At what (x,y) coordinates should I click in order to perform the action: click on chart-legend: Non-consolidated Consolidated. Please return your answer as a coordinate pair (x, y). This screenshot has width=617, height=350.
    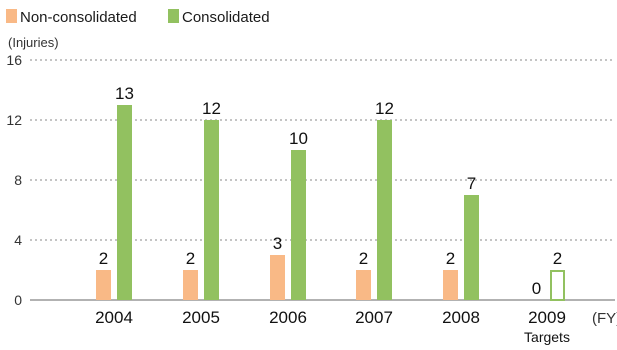
    Looking at the image, I should click on (138, 17).